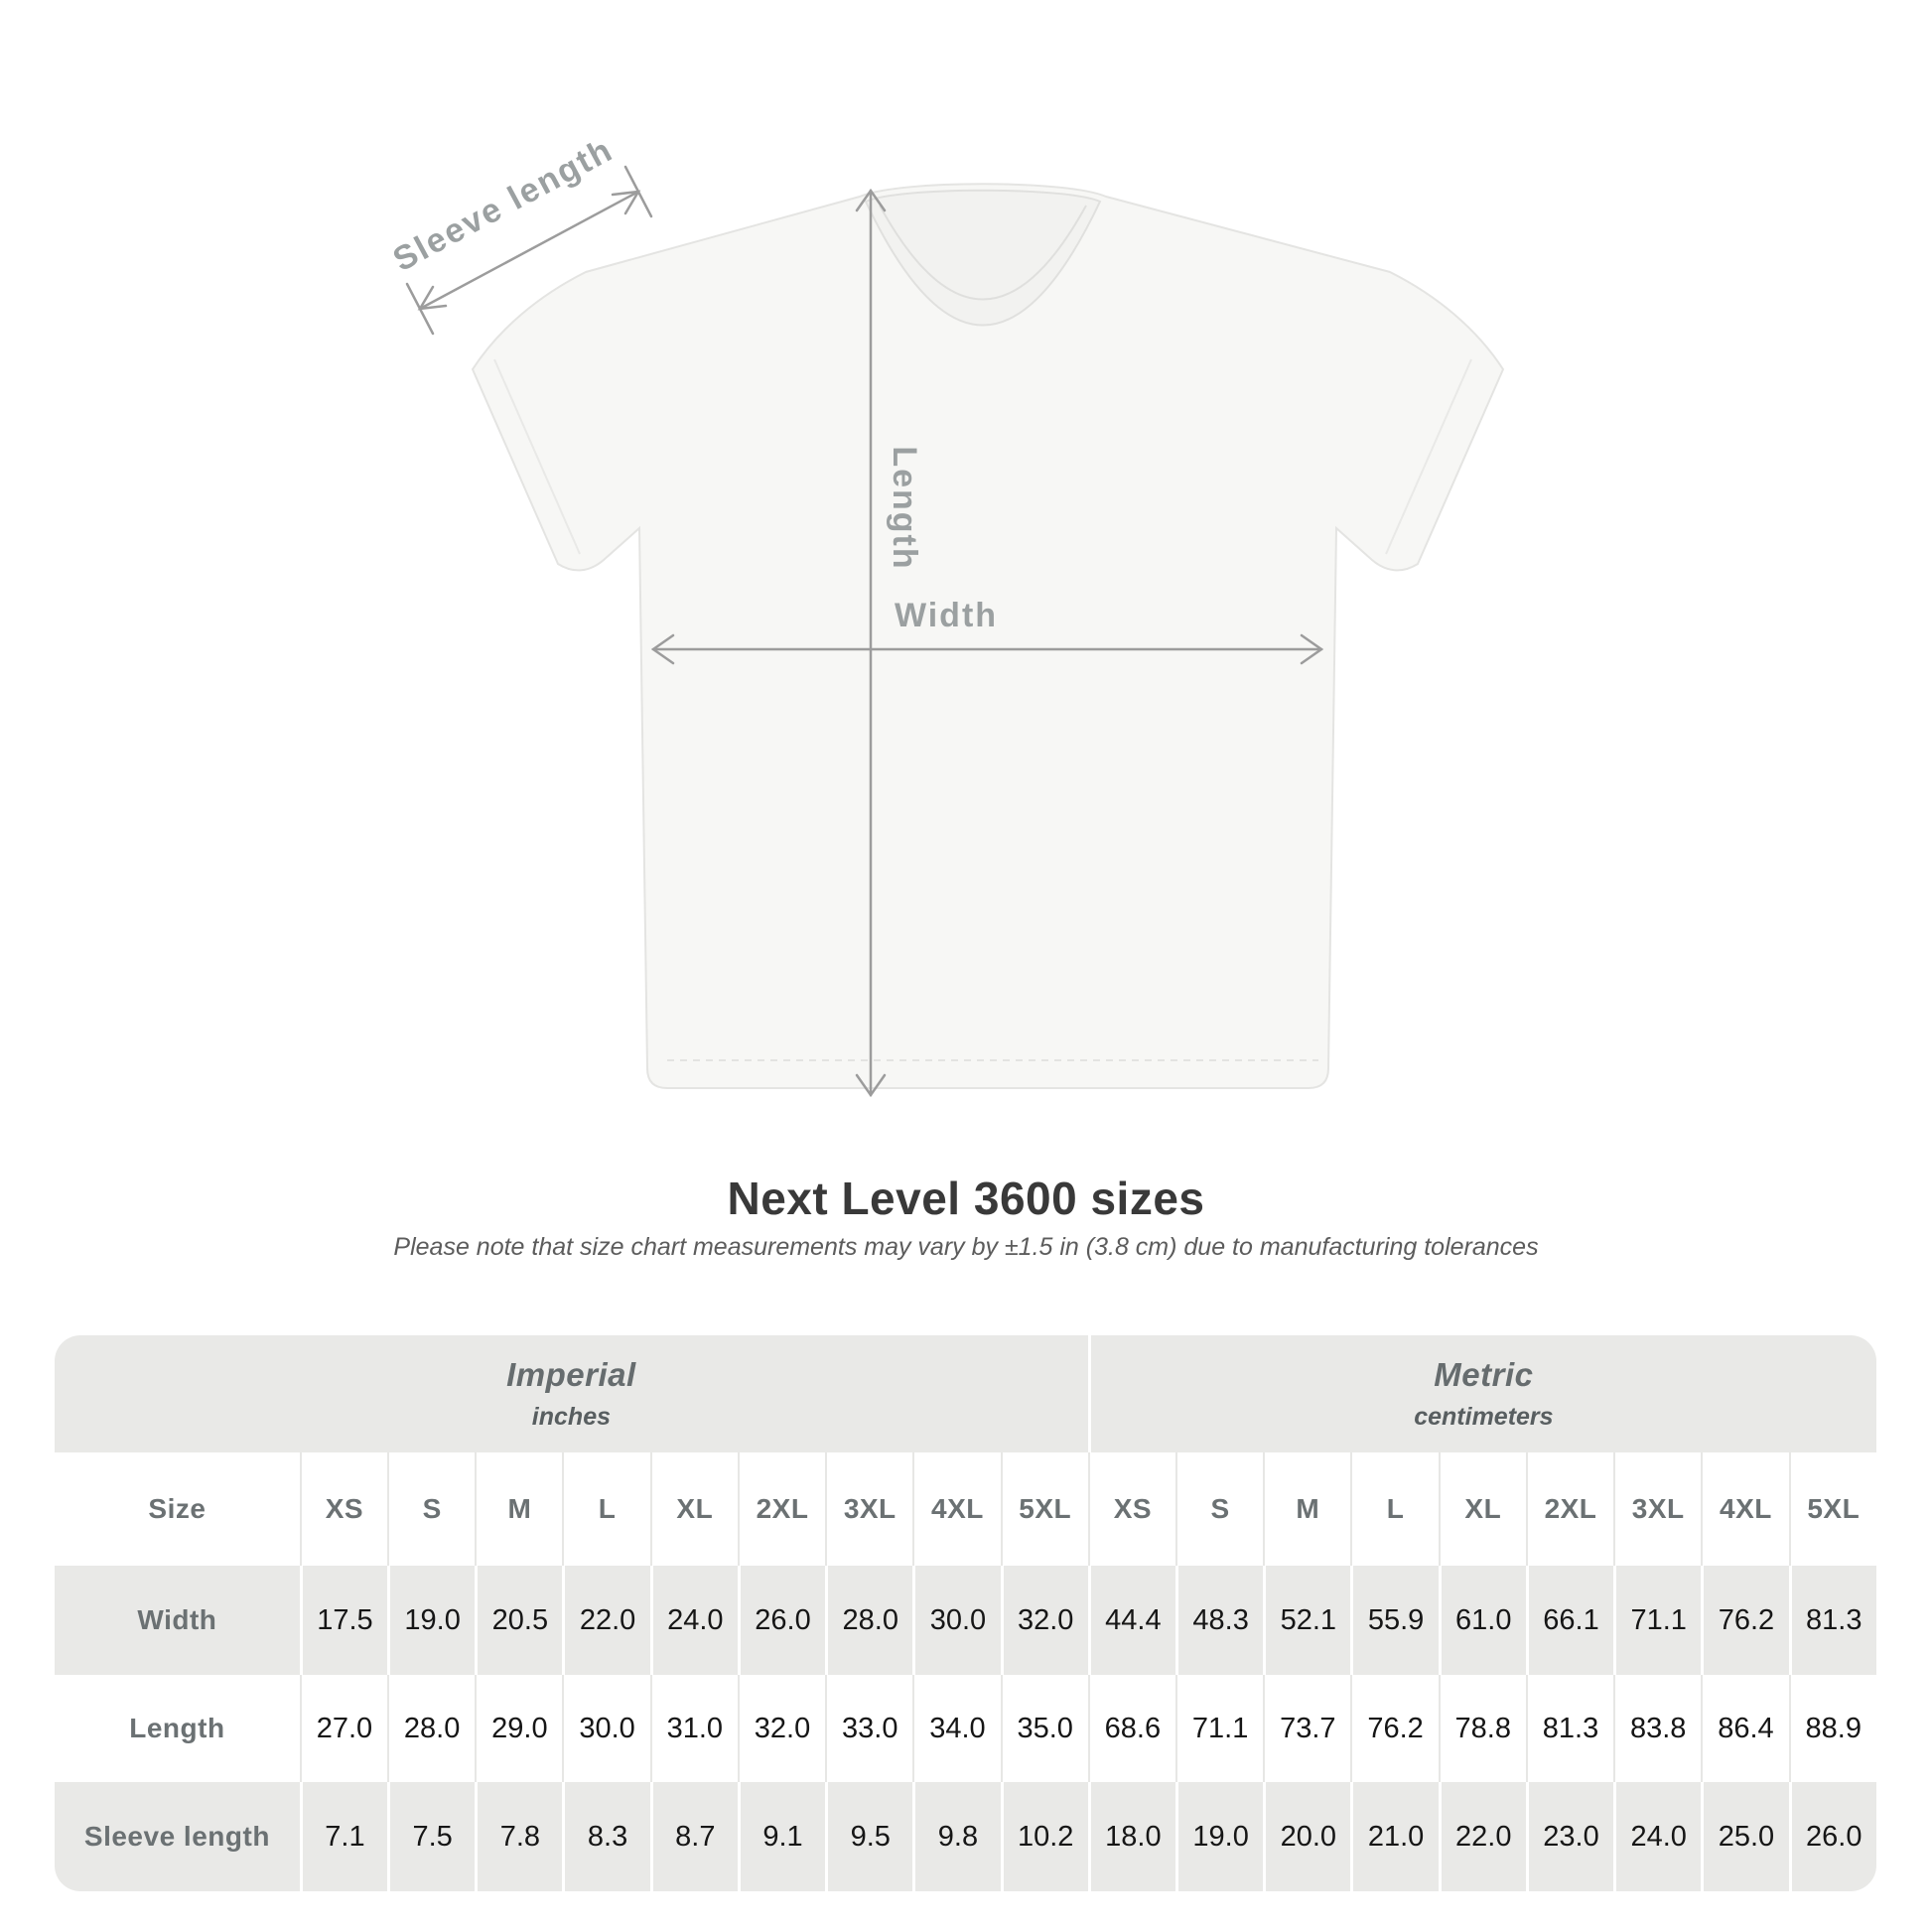 The height and width of the screenshot is (1932, 1932). What do you see at coordinates (1132, 1836) in the screenshot?
I see `value-cell: 18.0` at bounding box center [1132, 1836].